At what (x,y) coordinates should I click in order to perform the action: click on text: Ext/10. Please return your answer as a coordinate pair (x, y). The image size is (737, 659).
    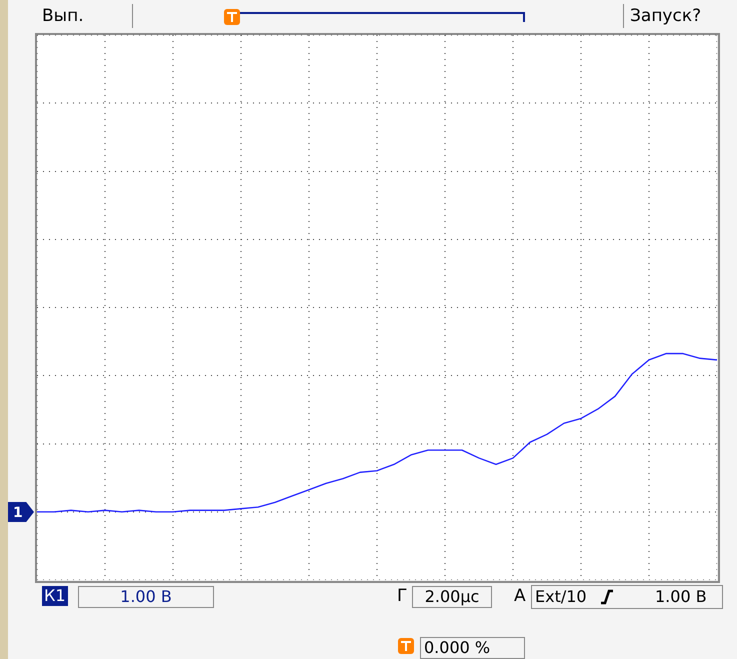
    Looking at the image, I should click on (561, 597).